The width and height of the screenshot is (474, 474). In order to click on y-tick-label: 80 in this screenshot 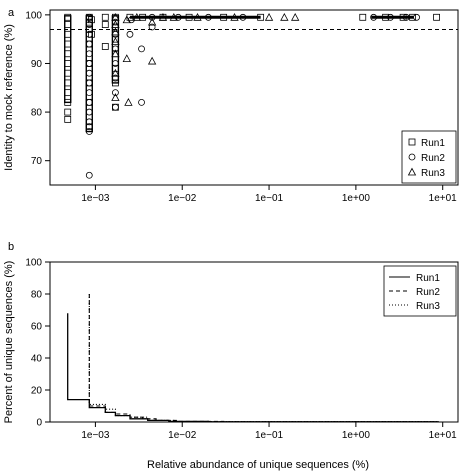, I will do `click(37, 113)`.